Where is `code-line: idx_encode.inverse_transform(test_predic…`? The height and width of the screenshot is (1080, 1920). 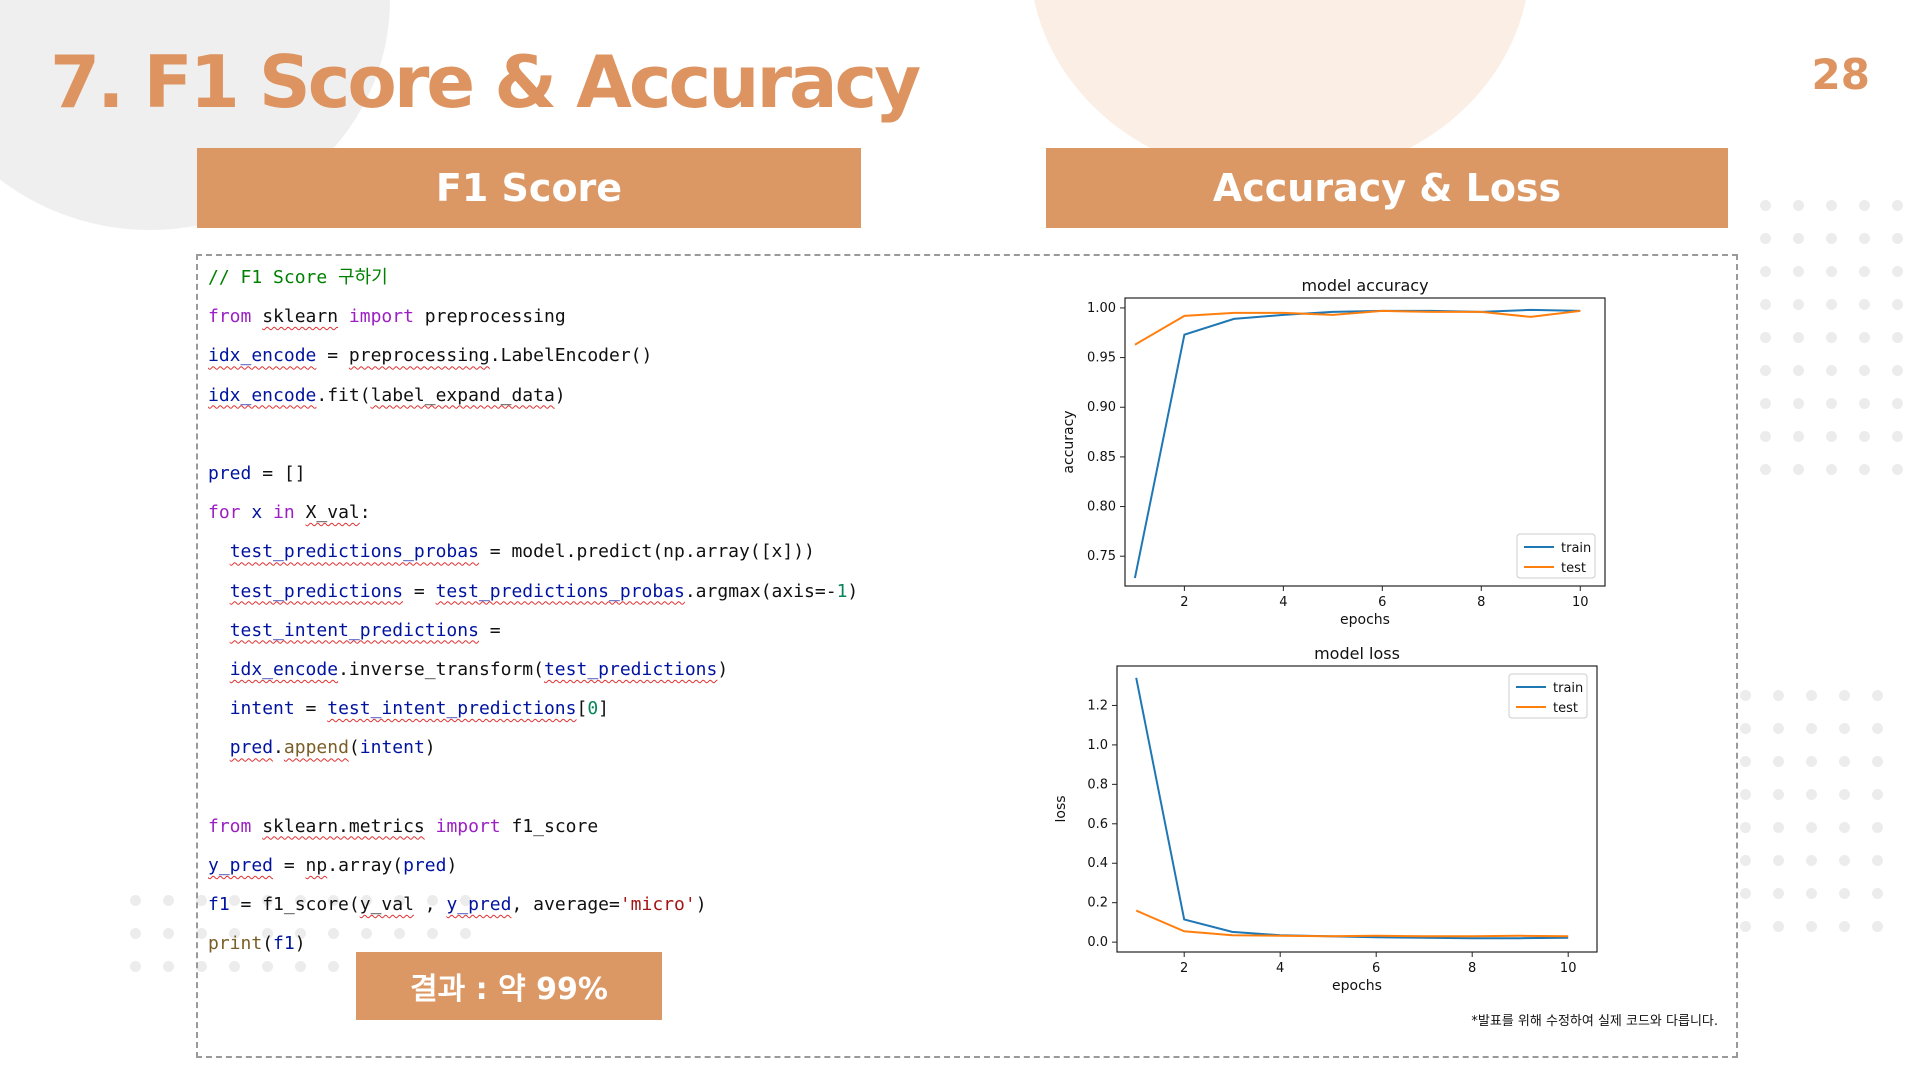 code-line: idx_encode.inverse_transform(test_predic… is located at coordinates (533, 669).